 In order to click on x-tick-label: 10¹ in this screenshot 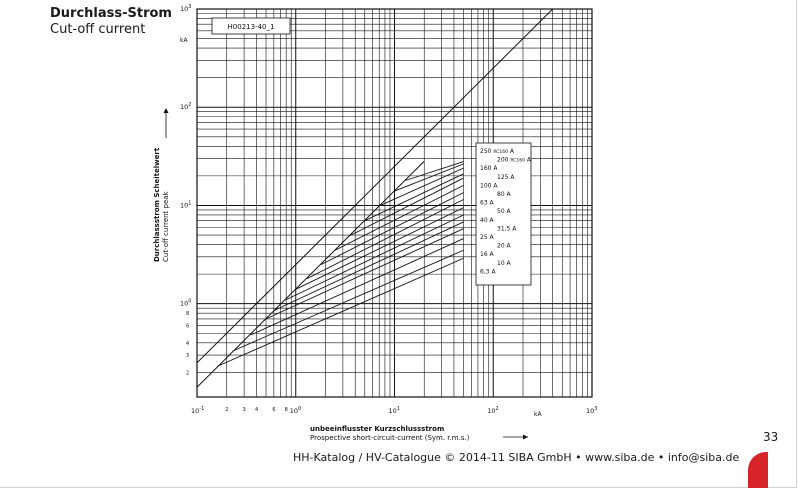, I will do `click(394, 410)`.